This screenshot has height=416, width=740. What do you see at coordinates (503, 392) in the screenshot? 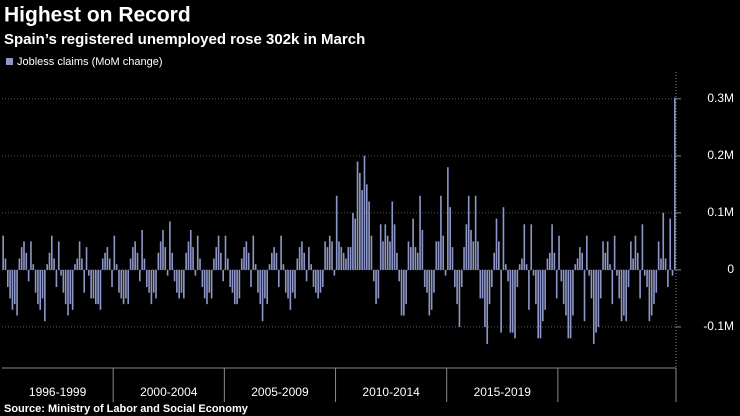
I see `period-label: 2015-2019` at bounding box center [503, 392].